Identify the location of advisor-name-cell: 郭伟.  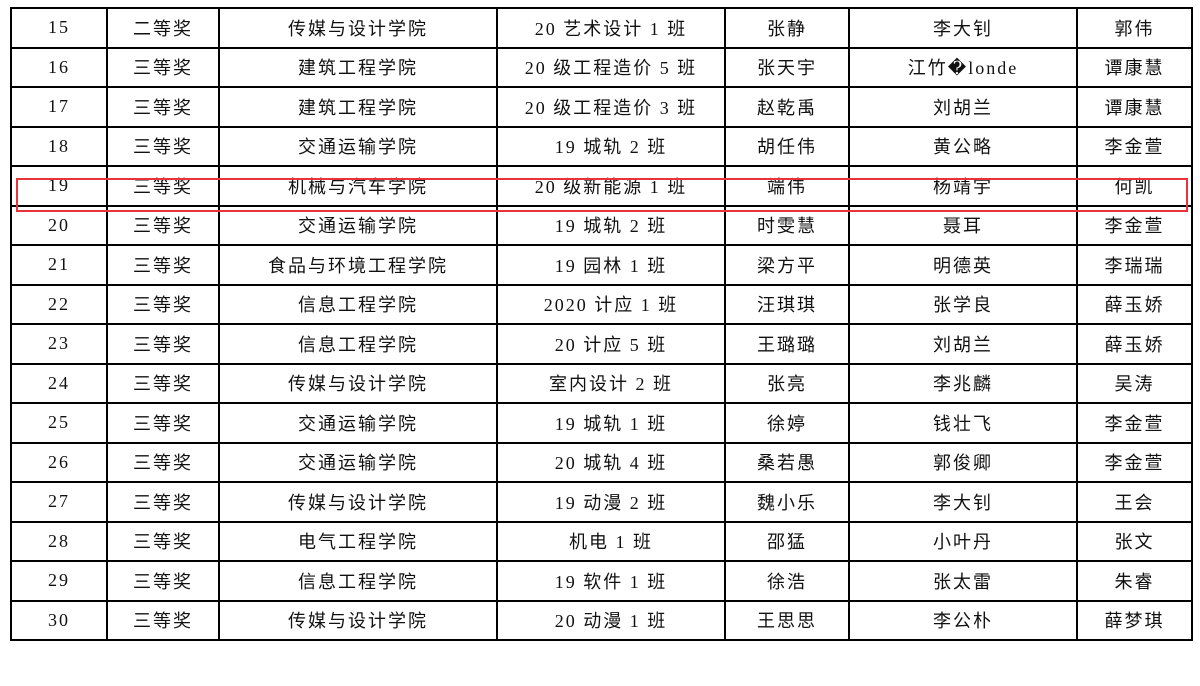
(1134, 28).